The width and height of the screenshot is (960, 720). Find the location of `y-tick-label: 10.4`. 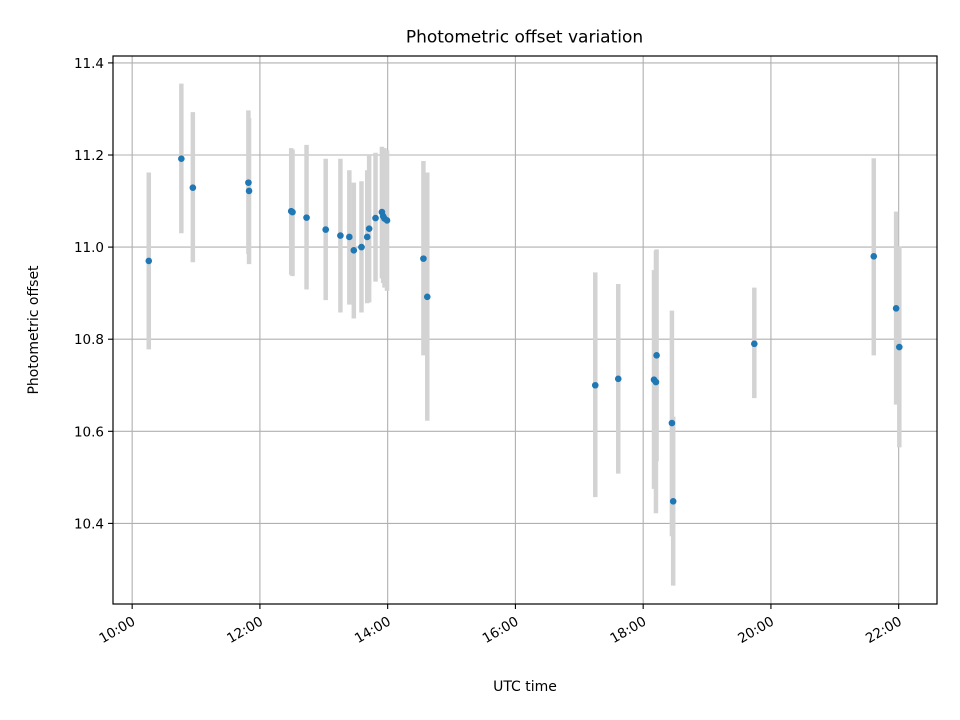

y-tick-label: 10.4 is located at coordinates (89, 524).